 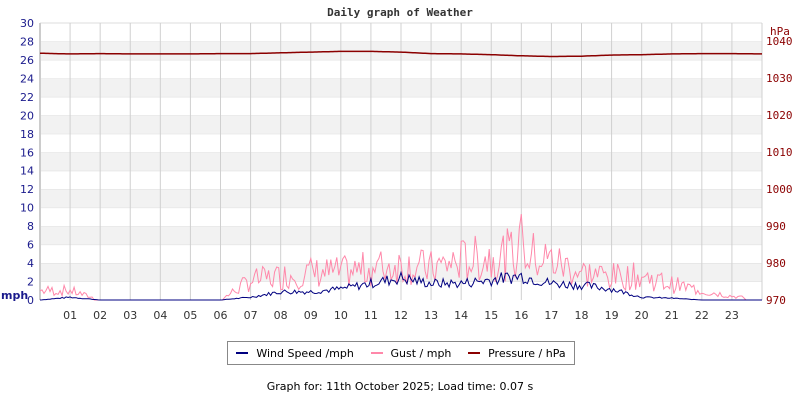 What do you see at coordinates (779, 189) in the screenshot?
I see `svg-text: 1000` at bounding box center [779, 189].